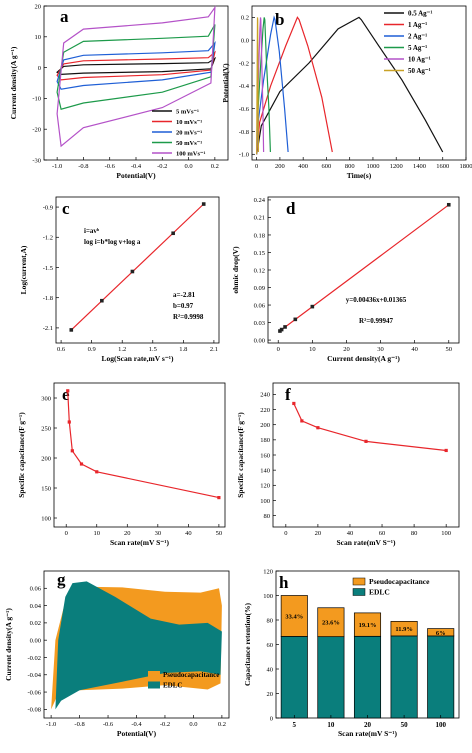  I want to click on legend-label: 50 Ag⁻¹, so click(419, 71).